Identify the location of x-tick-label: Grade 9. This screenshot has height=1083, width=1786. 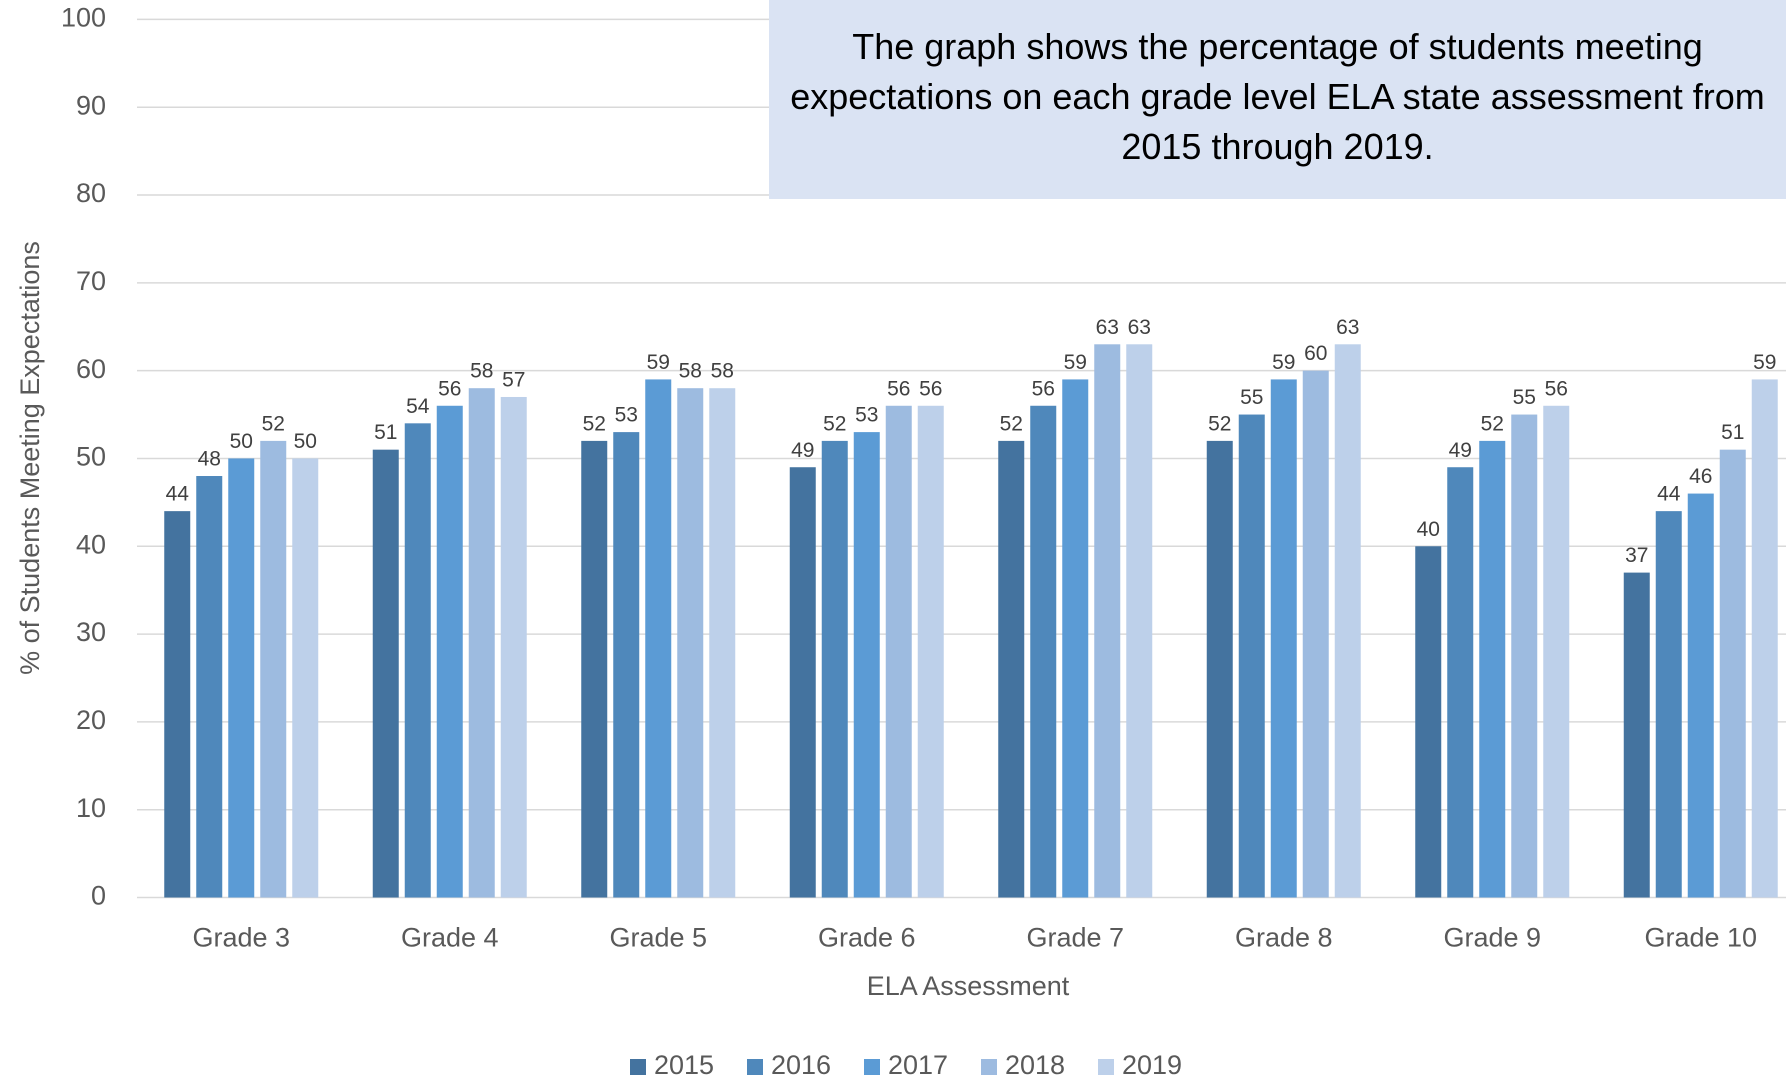
(1492, 938).